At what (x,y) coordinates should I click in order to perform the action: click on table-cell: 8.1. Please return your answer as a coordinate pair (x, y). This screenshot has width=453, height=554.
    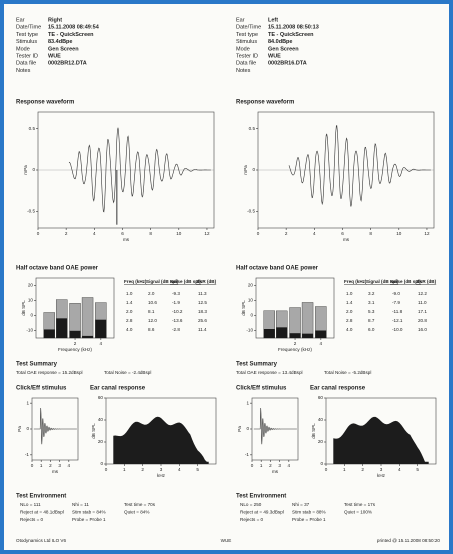
    Looking at the image, I should click on (151, 311).